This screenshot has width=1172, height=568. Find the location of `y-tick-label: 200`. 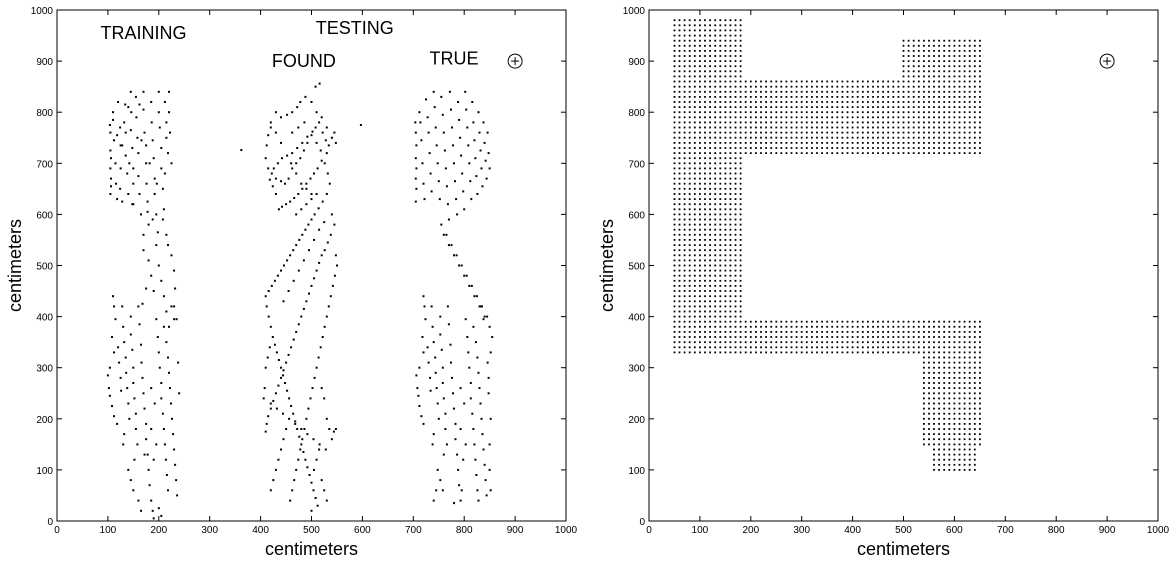

y-tick-label: 200 is located at coordinates (636, 420).